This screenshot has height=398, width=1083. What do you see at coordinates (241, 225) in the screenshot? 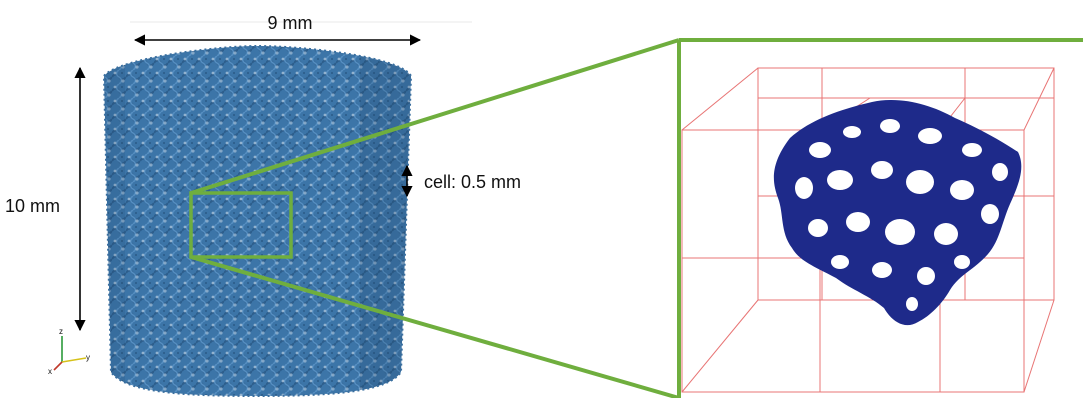
I see `highlight-box` at bounding box center [241, 225].